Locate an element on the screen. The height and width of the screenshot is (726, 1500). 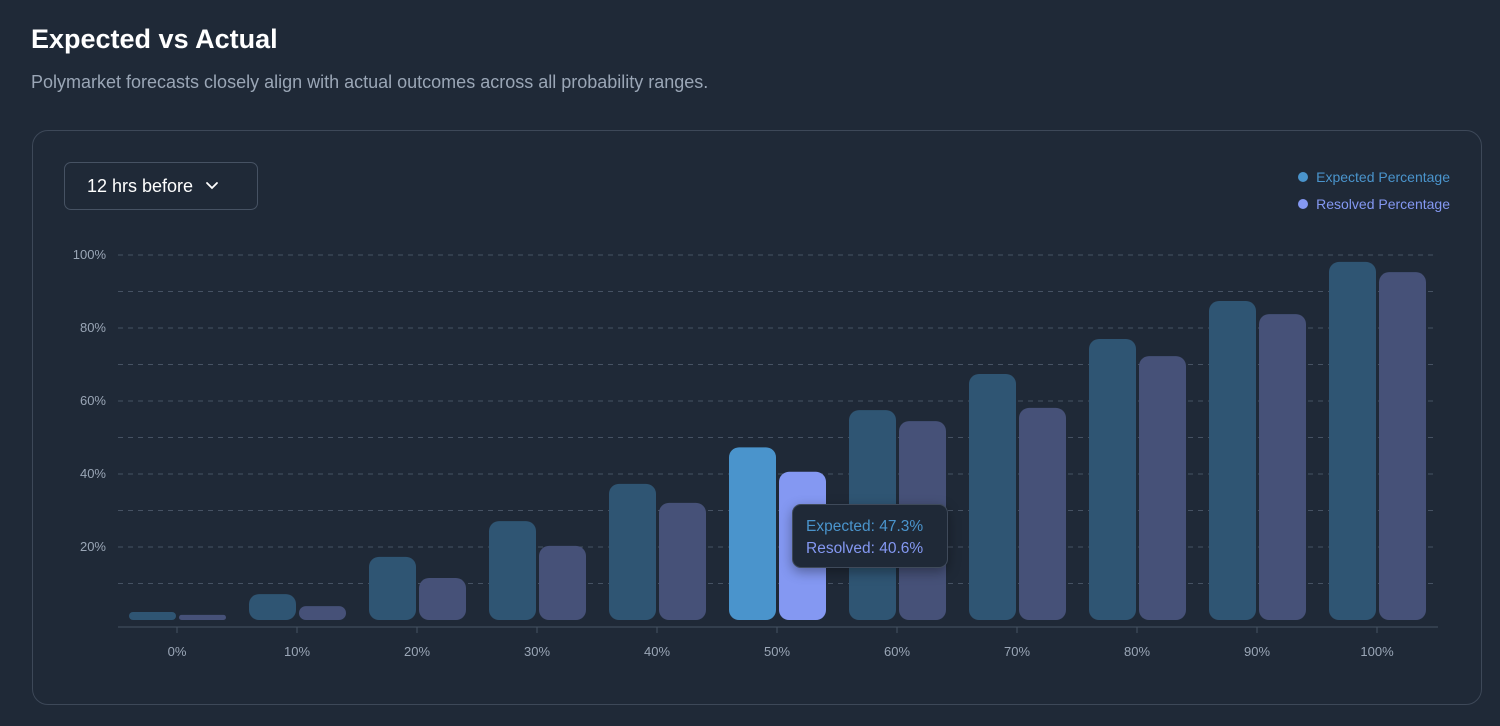
tooltip-expected: Expected: 47.3% is located at coordinates (865, 526).